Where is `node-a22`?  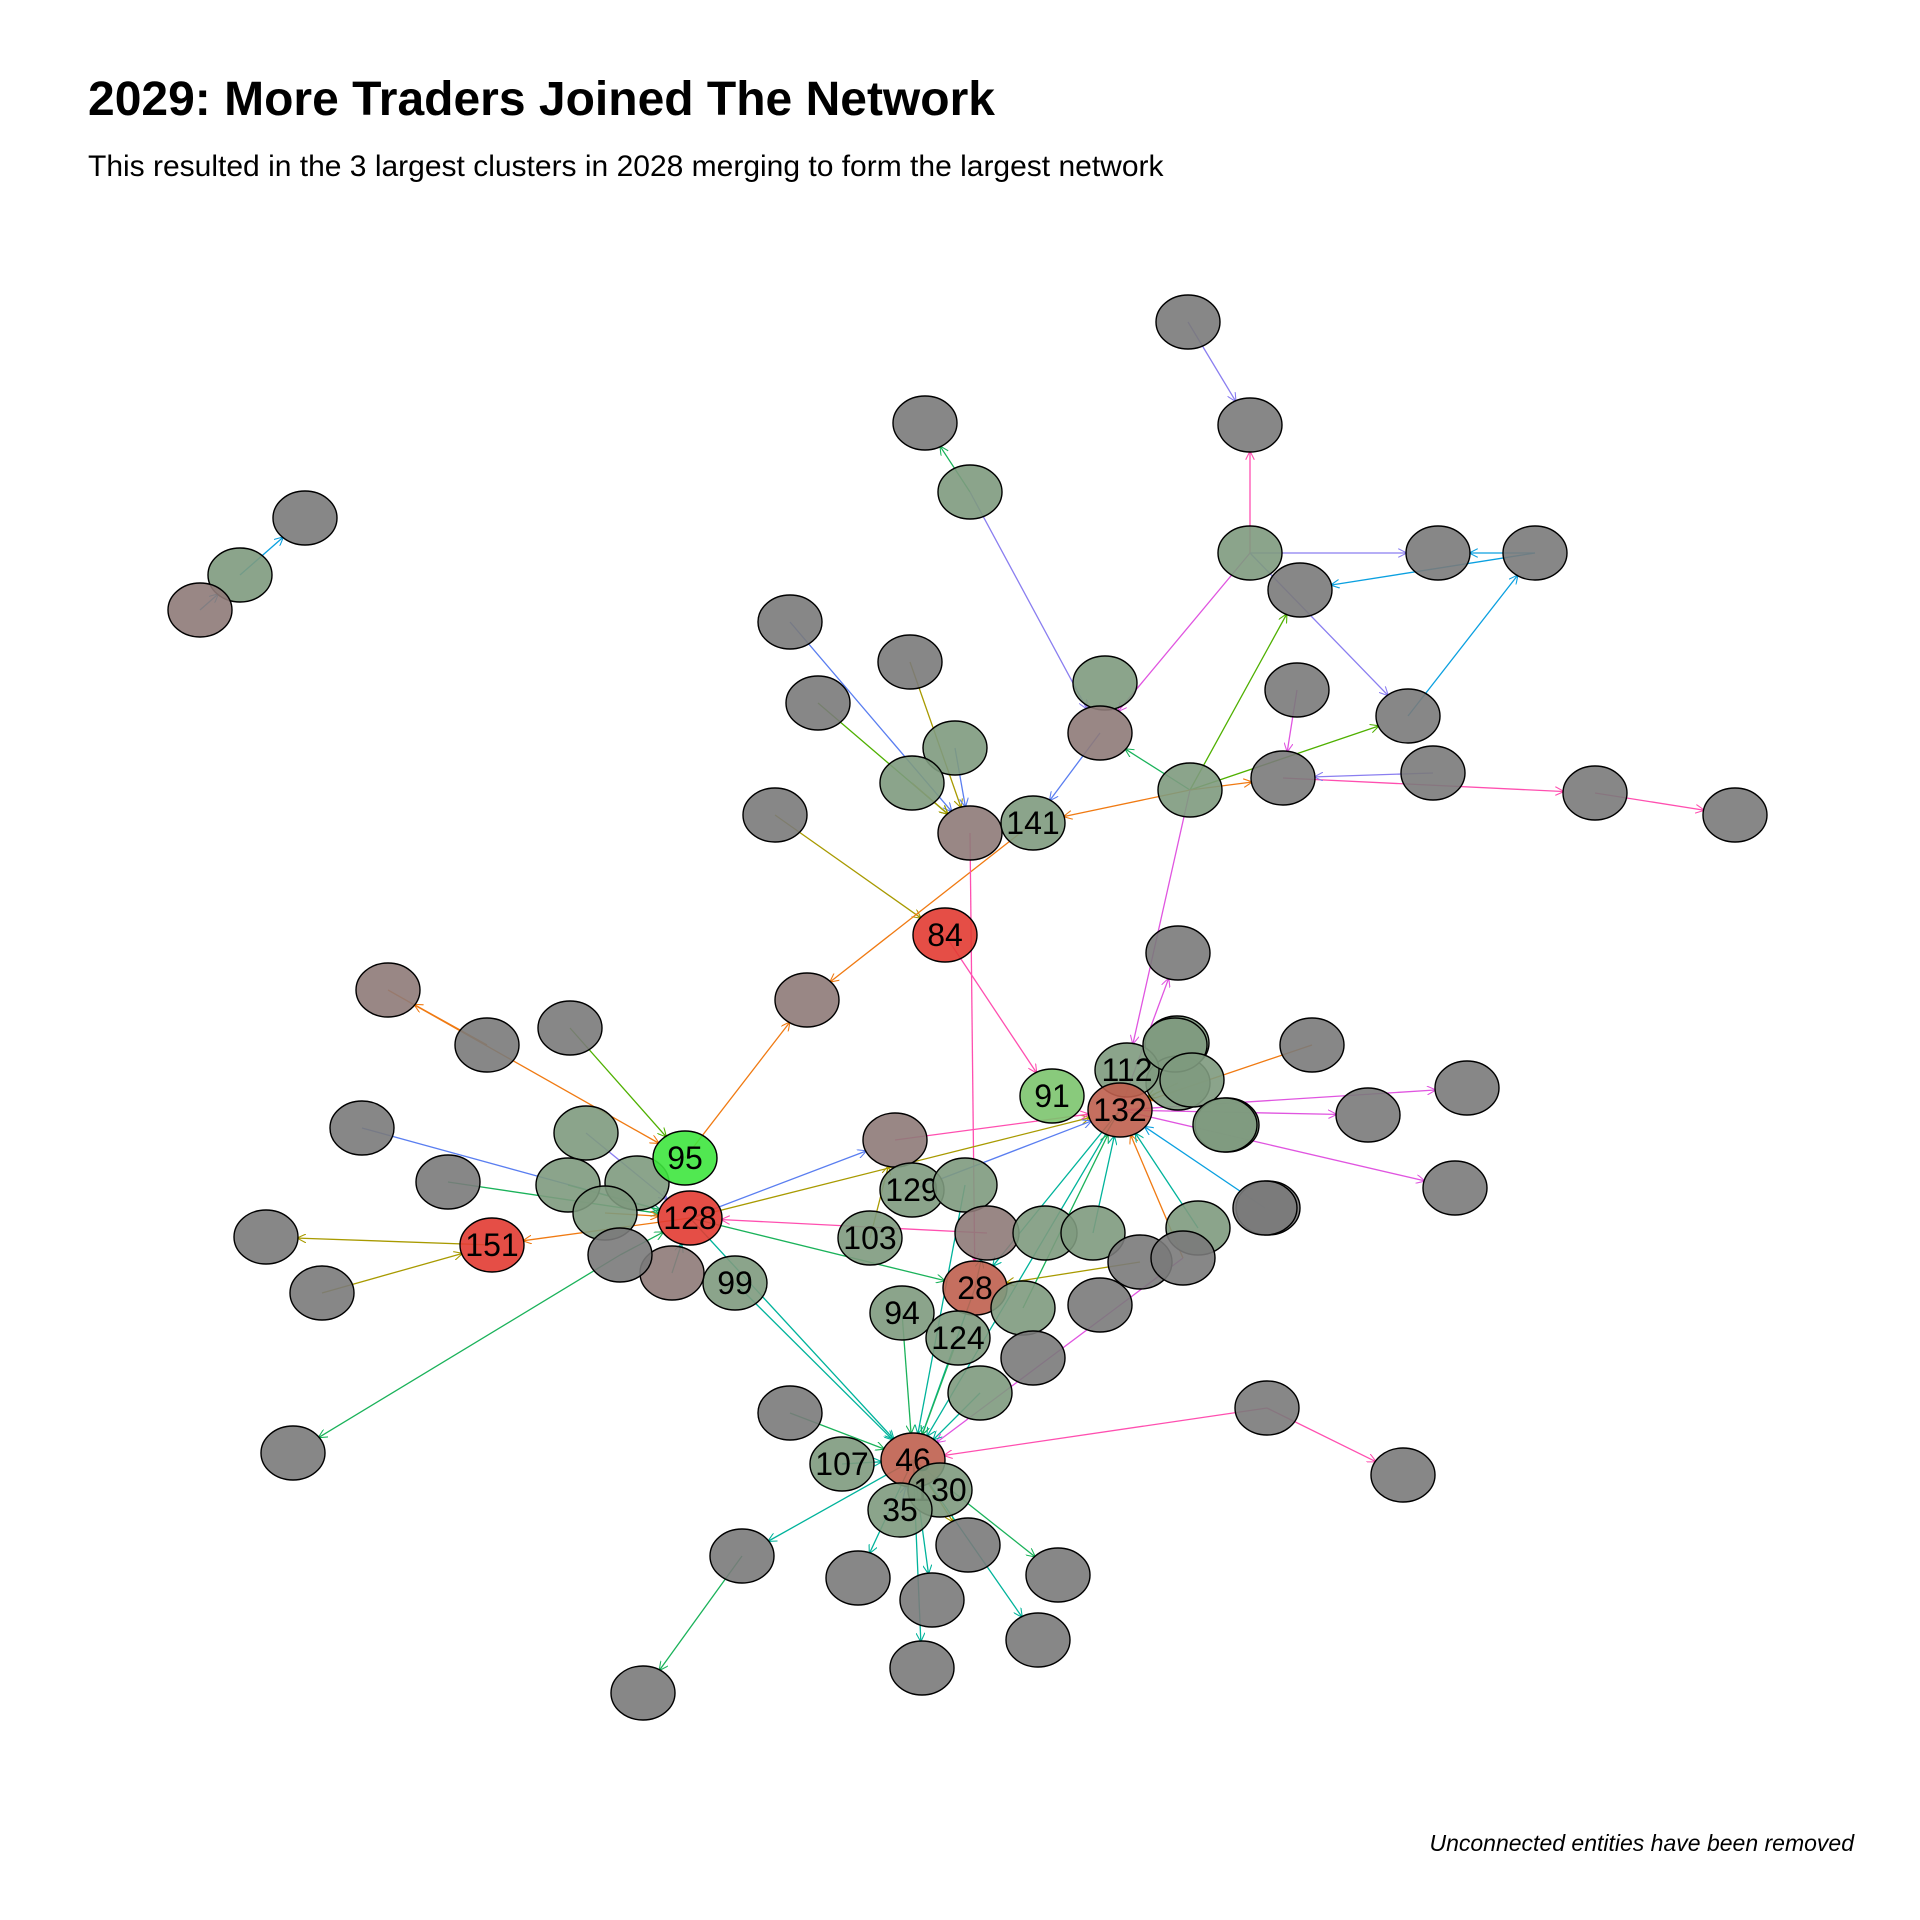
node-a22 is located at coordinates (912, 783).